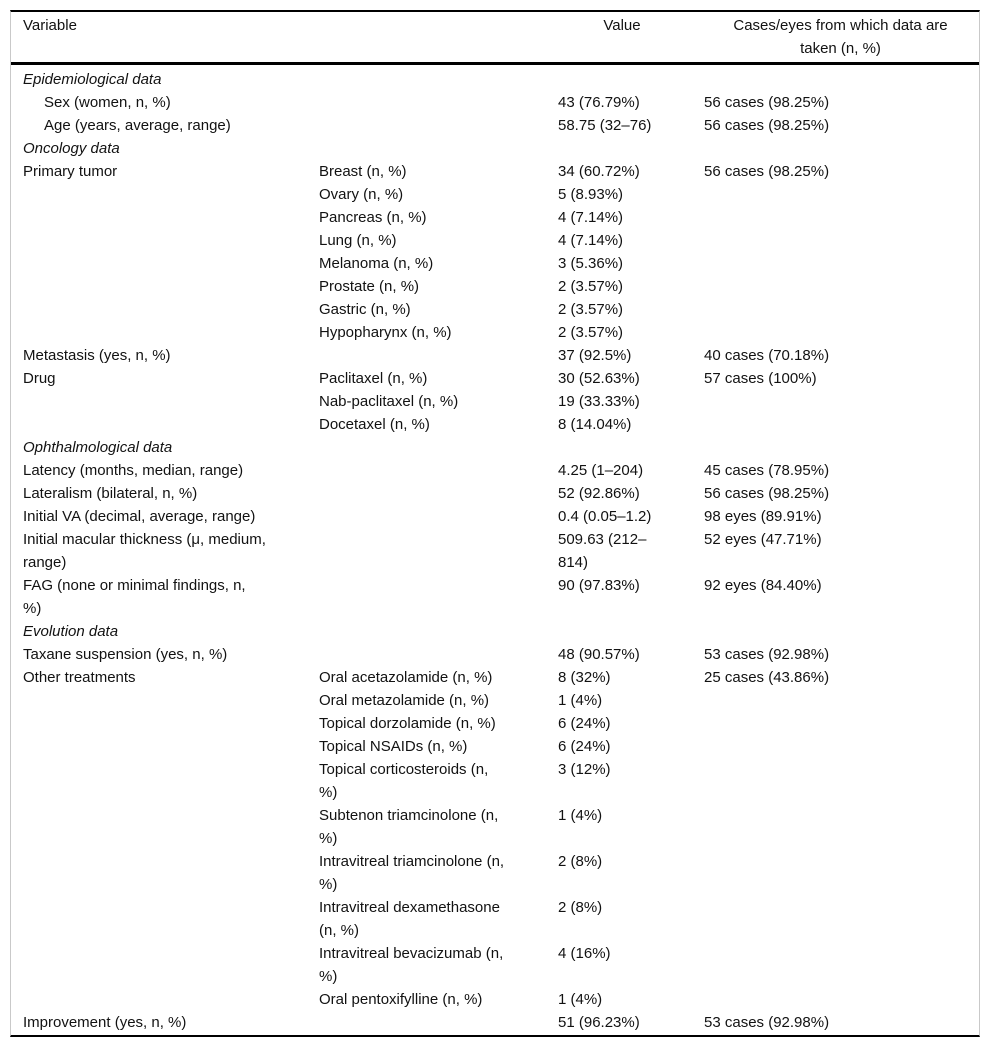 This screenshot has height=1041, width=992. What do you see at coordinates (495, 746) in the screenshot?
I see `table-row: Topical NSAIDs (n, %) 6 (24%)` at bounding box center [495, 746].